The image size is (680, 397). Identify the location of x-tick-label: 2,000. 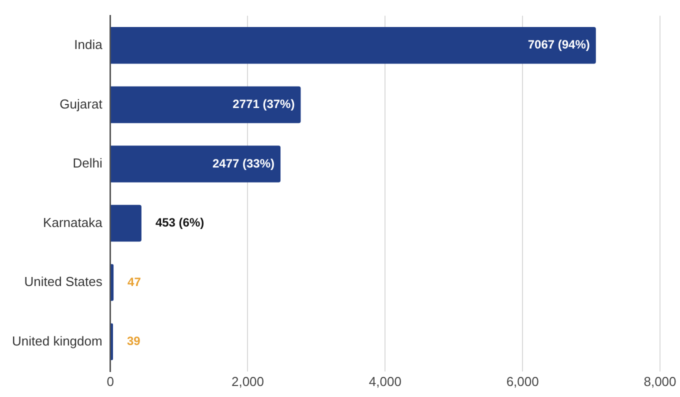
(247, 381).